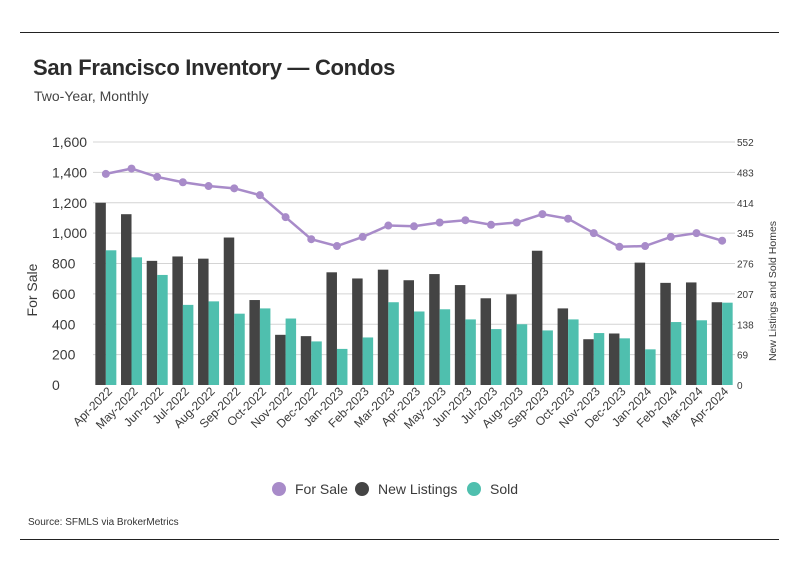 The image size is (799, 575). What do you see at coordinates (32, 289) in the screenshot?
I see `left-axis-title: For Sale` at bounding box center [32, 289].